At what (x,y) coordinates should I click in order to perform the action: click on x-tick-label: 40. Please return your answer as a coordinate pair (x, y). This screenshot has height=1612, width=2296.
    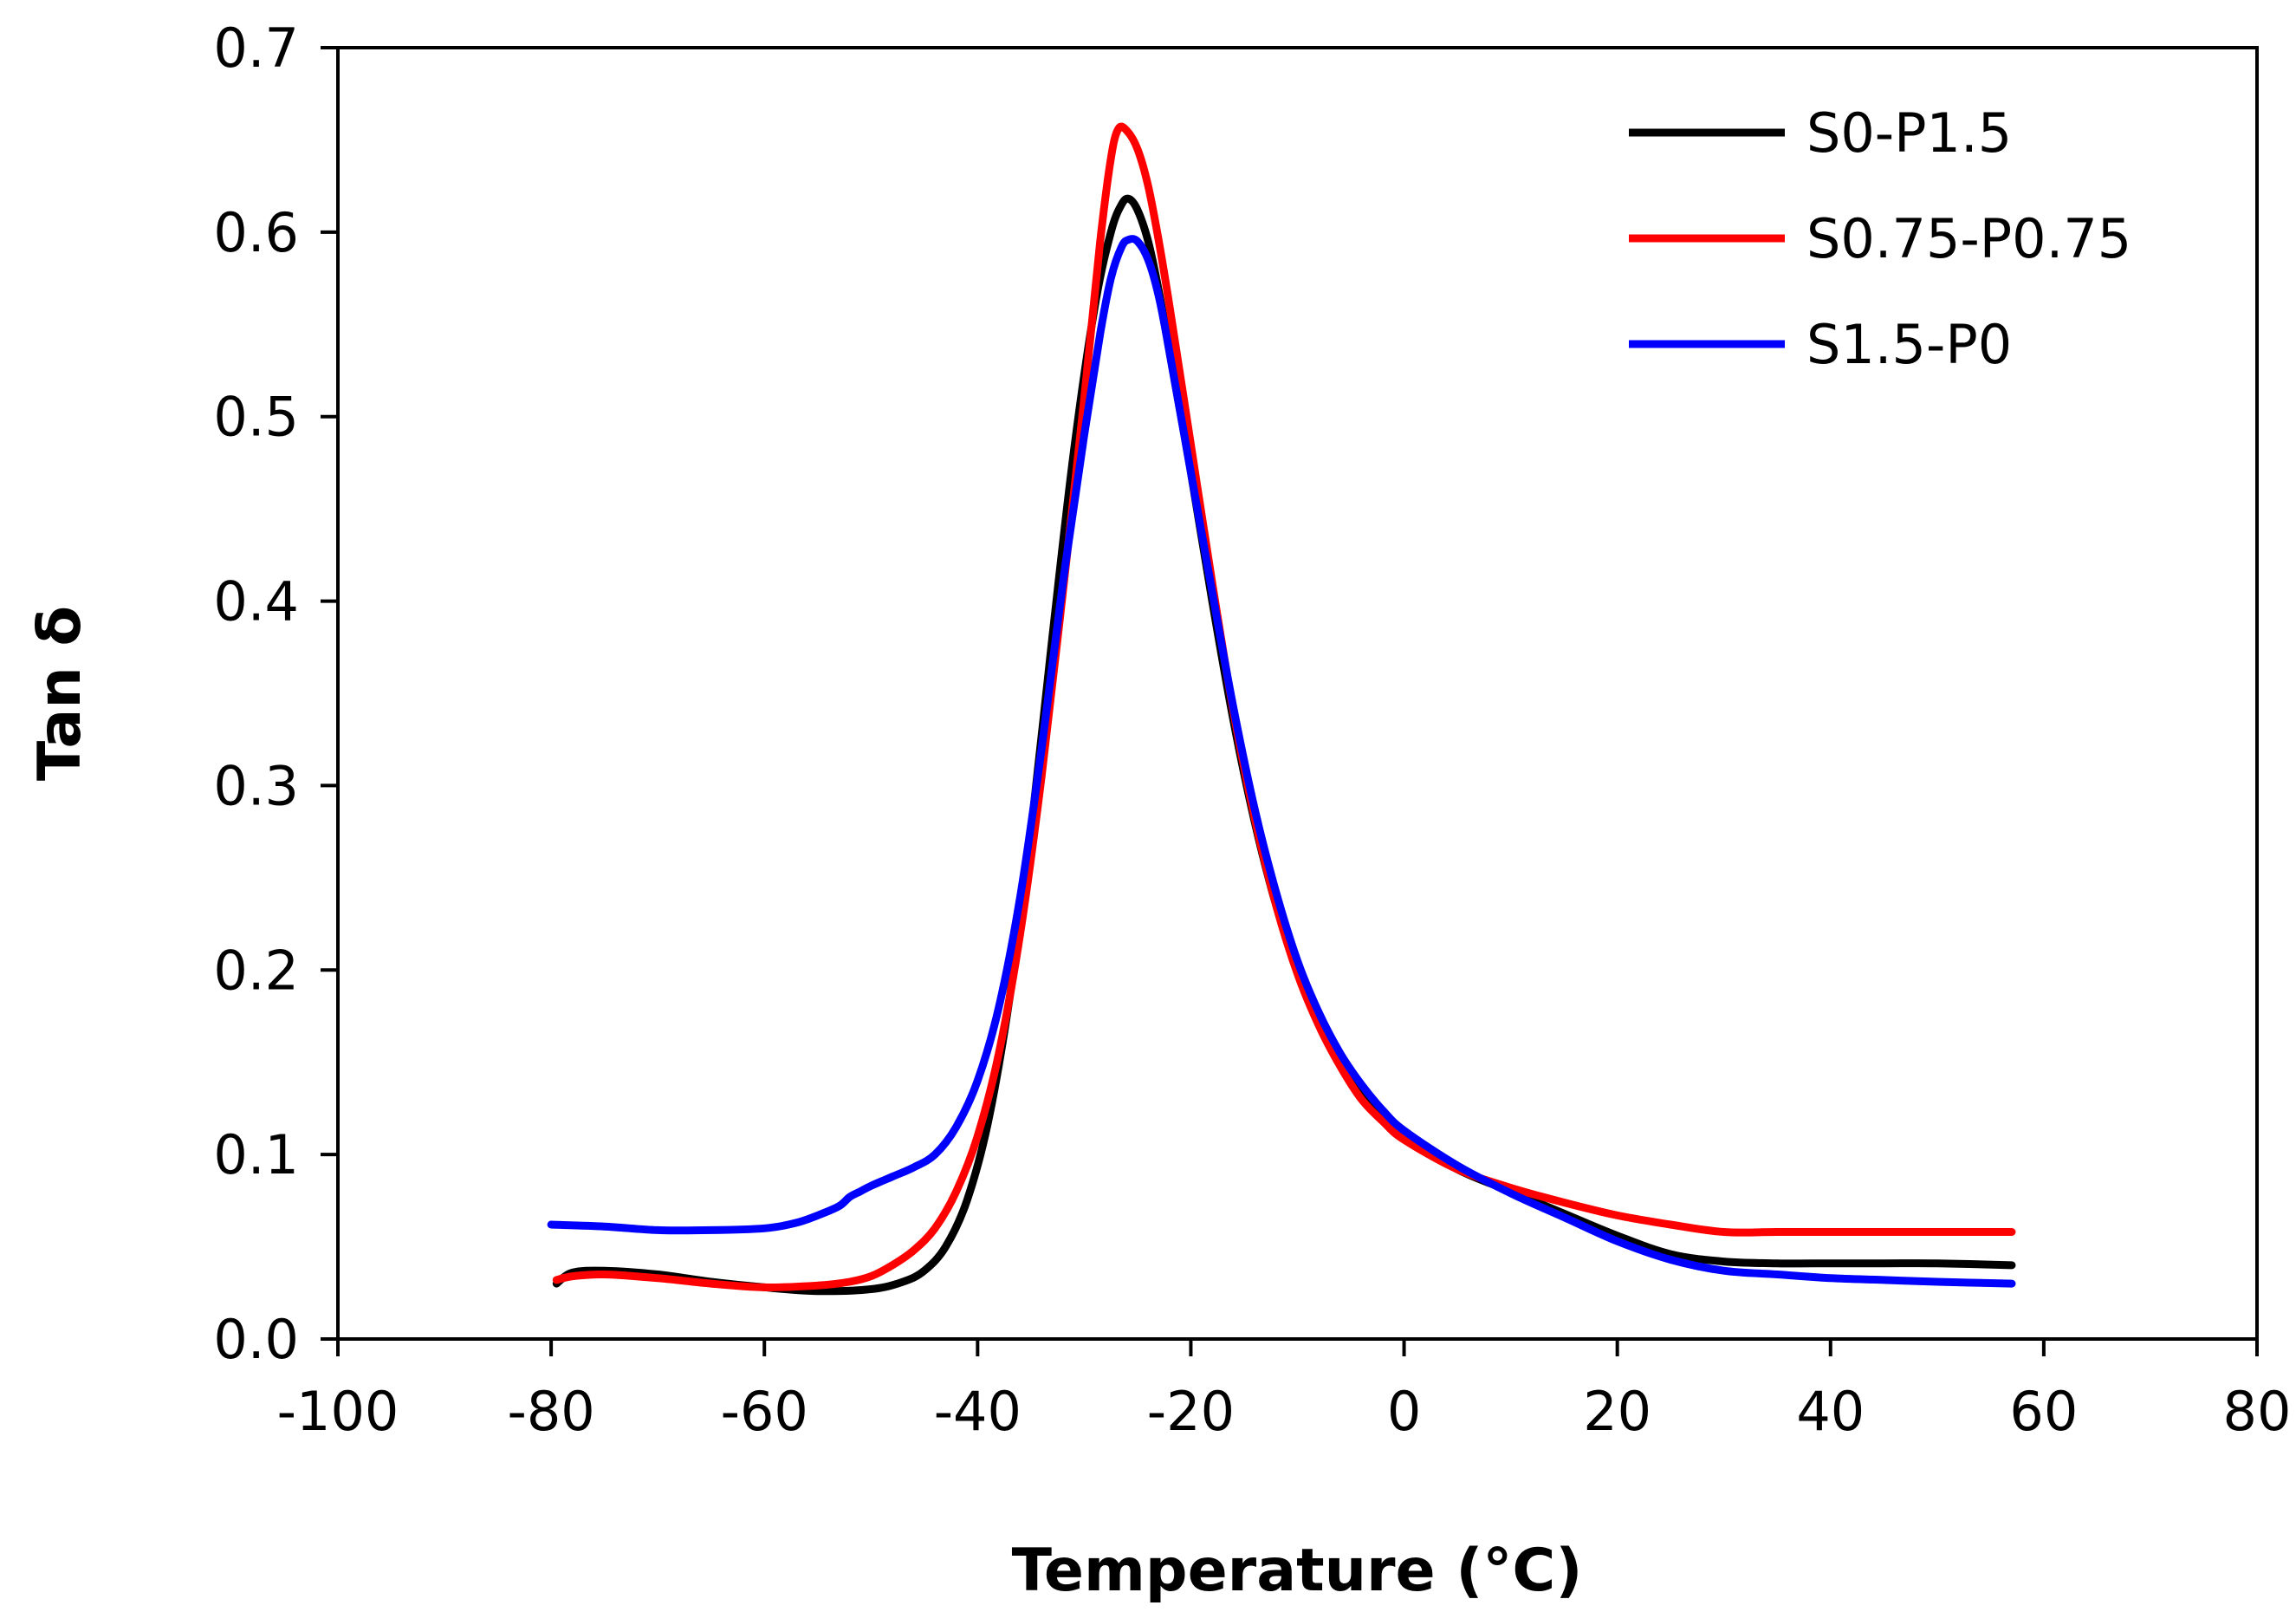
    Looking at the image, I should click on (1830, 1411).